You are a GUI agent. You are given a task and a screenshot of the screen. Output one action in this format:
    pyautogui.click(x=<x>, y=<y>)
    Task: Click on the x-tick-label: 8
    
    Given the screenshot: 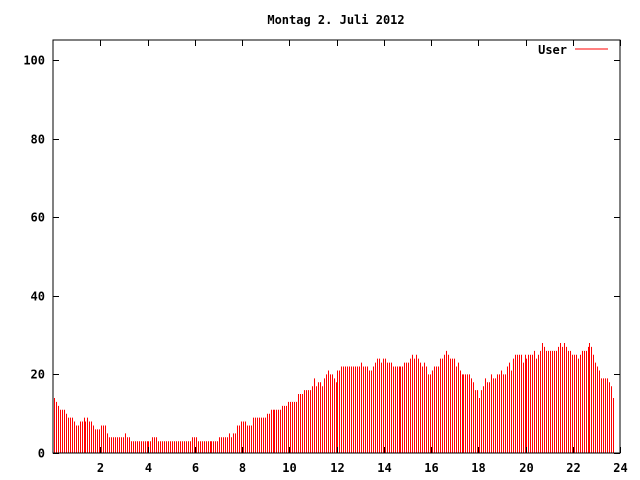 What is the action you would take?
    pyautogui.click(x=242, y=468)
    